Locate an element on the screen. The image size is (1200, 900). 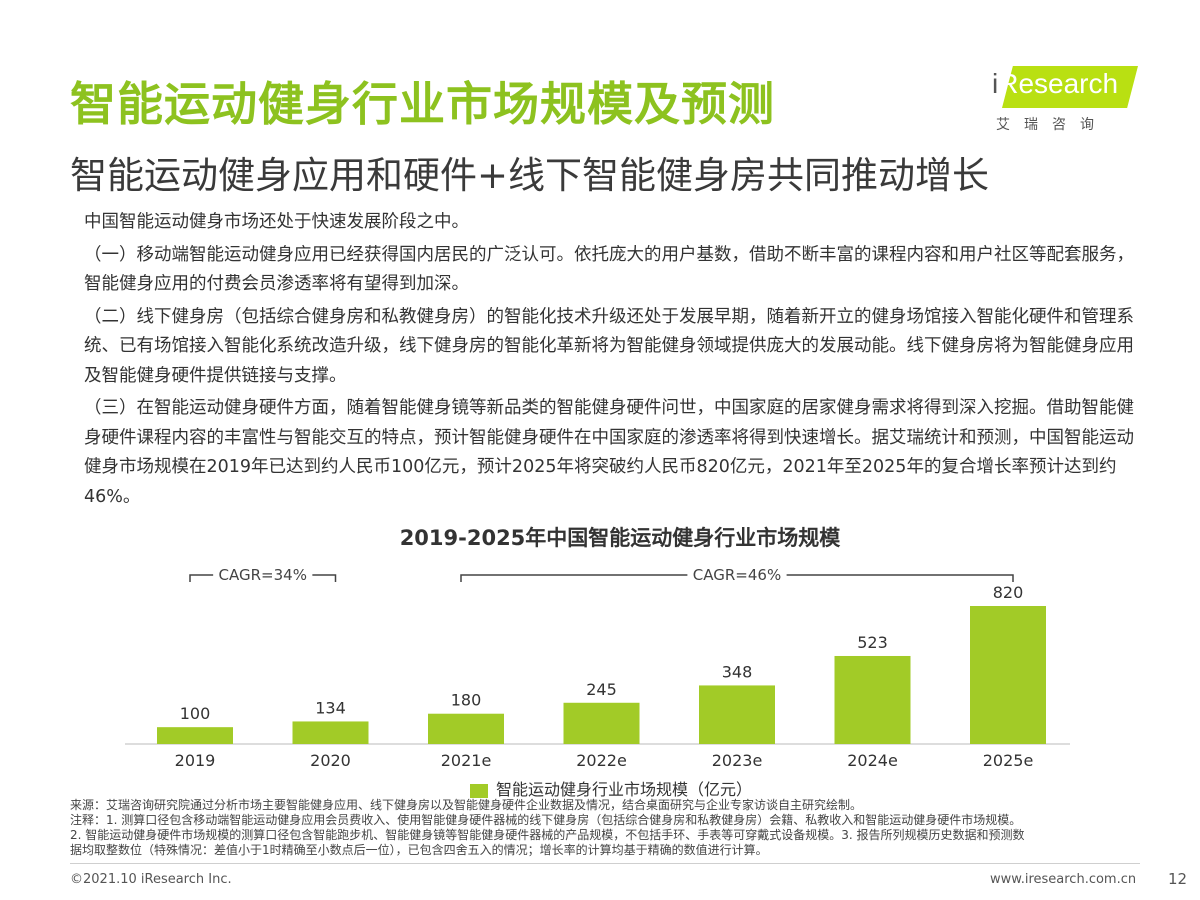
data-label-2022e: 245 is located at coordinates (601, 689).